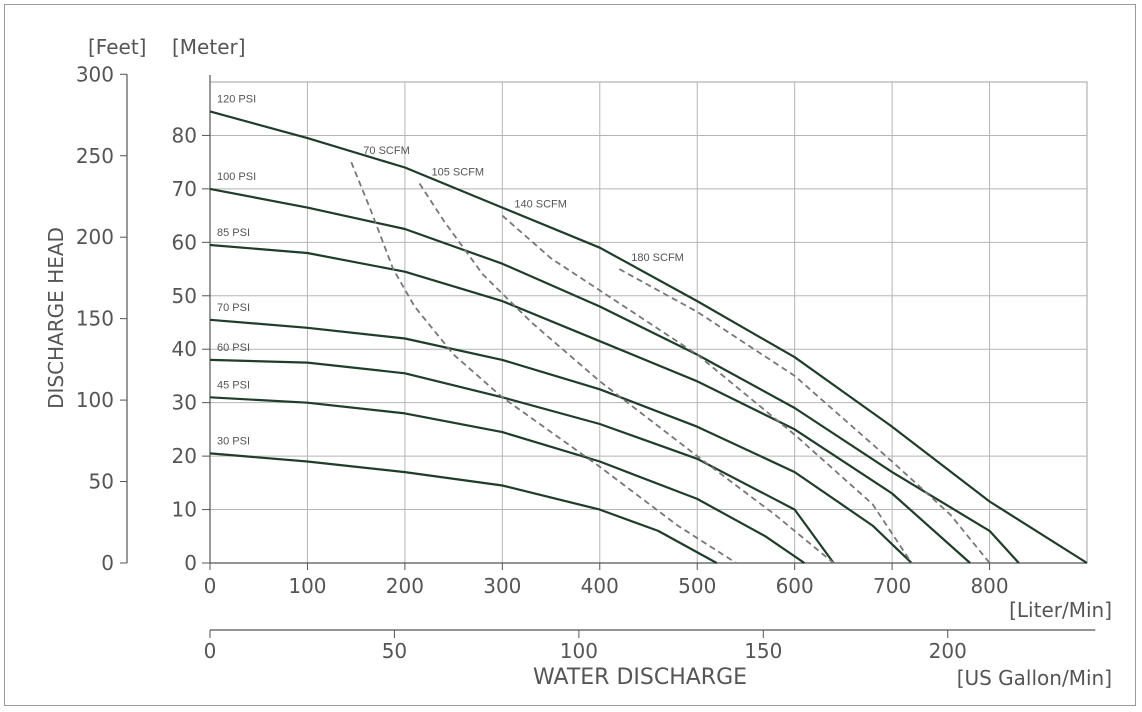  Describe the element at coordinates (795, 586) in the screenshot. I see `x-tick-label-liter: 600` at that location.